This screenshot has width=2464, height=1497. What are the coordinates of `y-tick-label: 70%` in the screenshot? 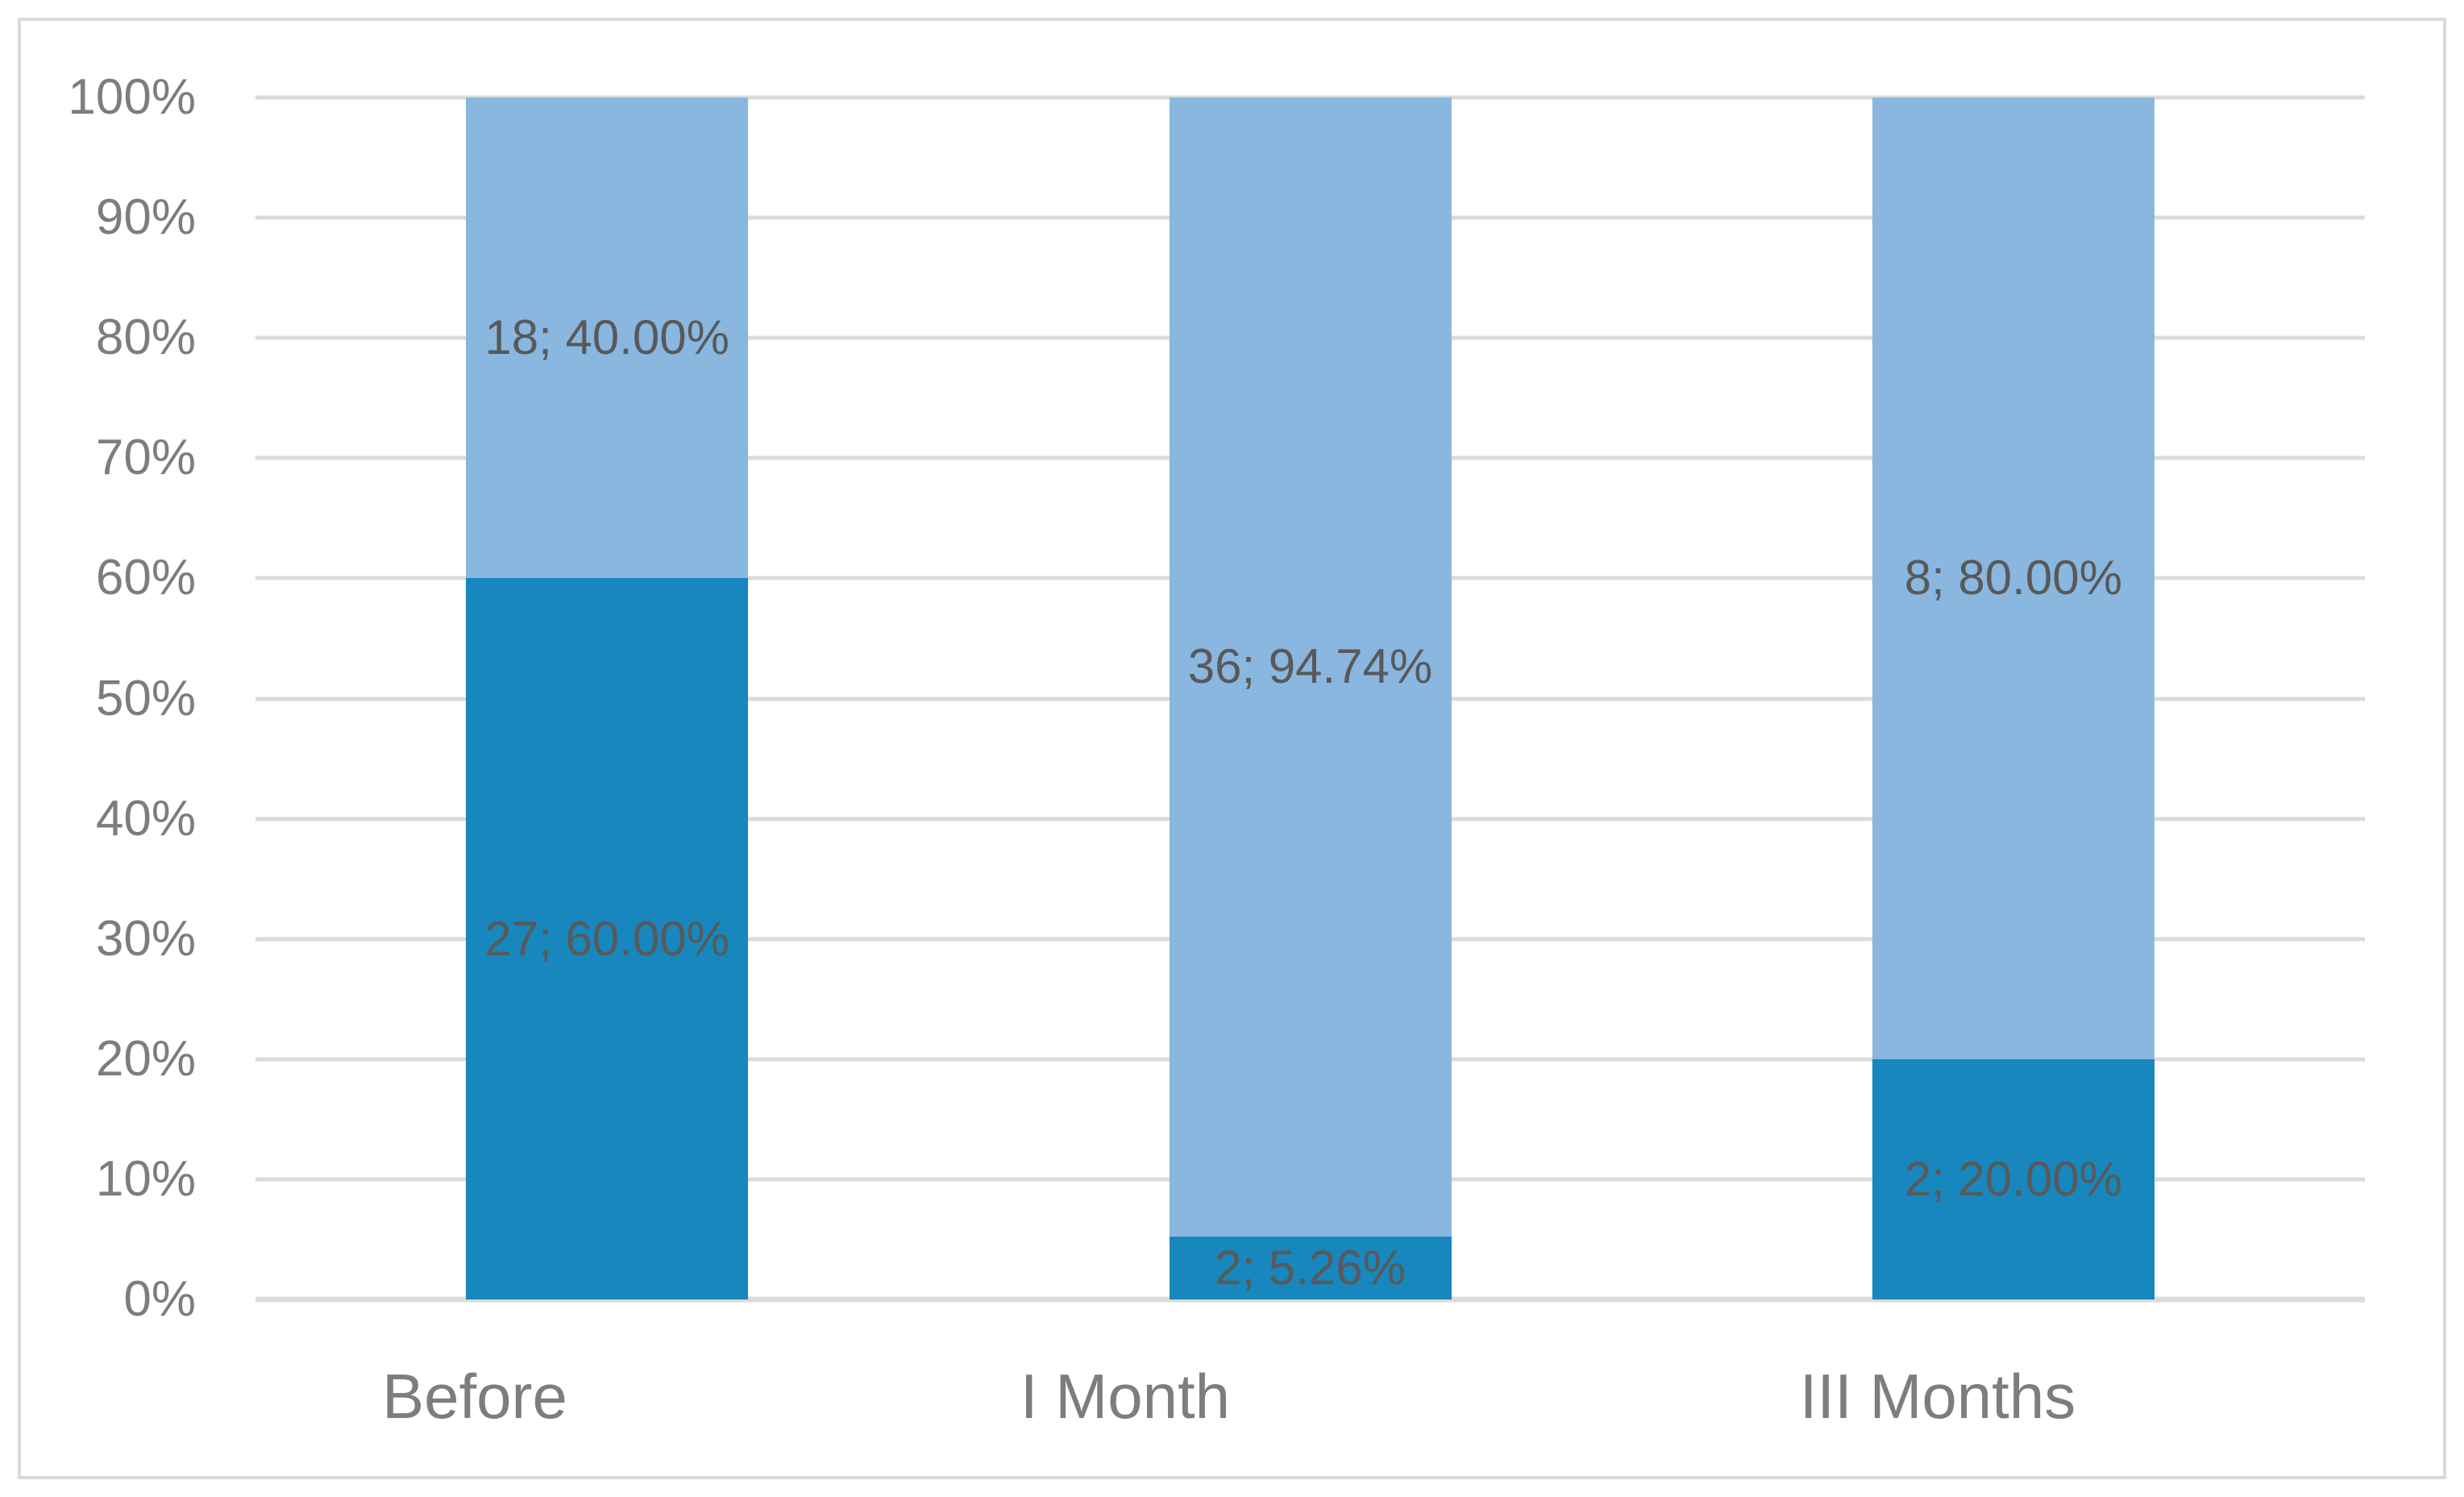 It's located at (145, 458).